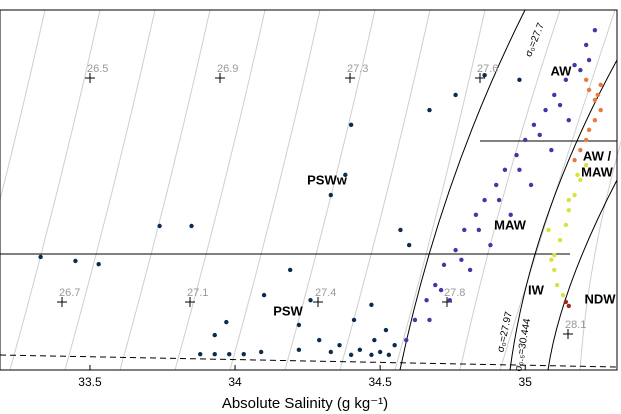 The image size is (621, 414). Describe the element at coordinates (597, 155) in the screenshot. I see `water-mass-label: AW /` at that location.